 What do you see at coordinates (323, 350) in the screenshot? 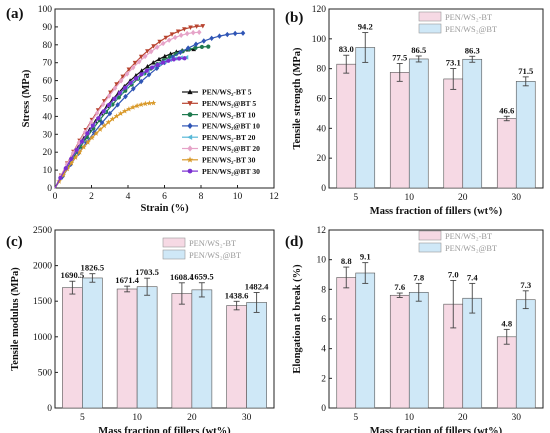
I see `y-tick-label: 4` at bounding box center [323, 350].